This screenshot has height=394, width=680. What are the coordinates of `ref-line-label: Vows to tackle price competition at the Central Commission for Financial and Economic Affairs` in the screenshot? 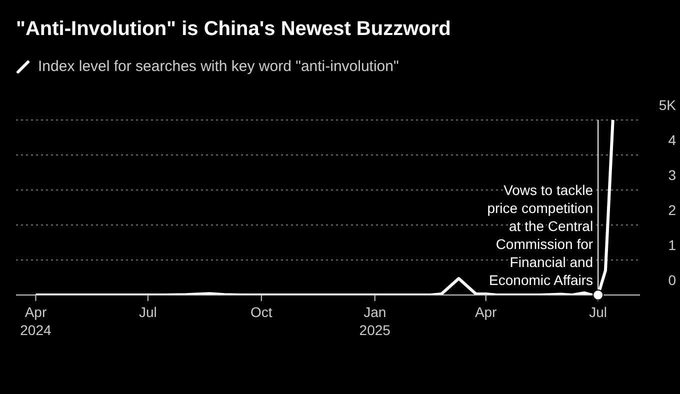 It's located at (540, 235).